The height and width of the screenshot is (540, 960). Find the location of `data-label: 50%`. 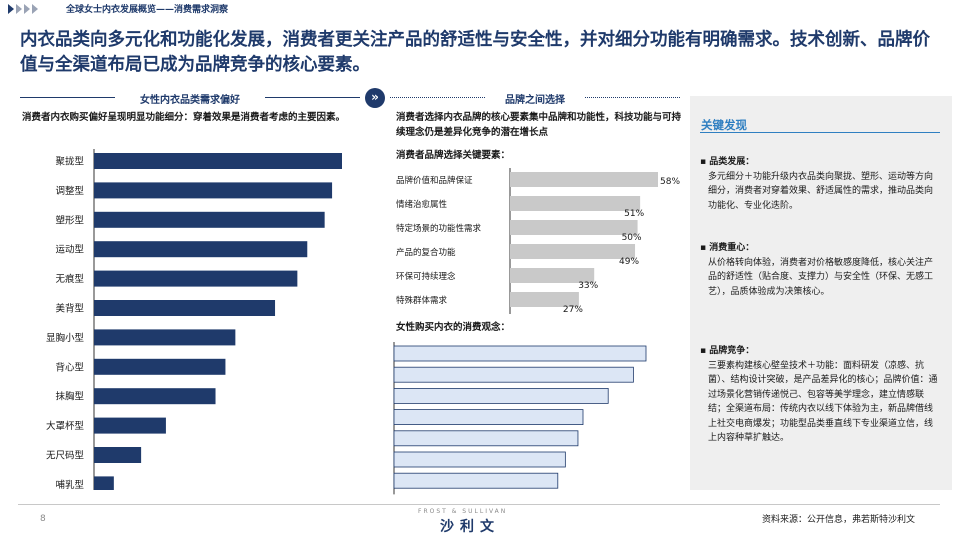

data-label: 50% is located at coordinates (632, 238).